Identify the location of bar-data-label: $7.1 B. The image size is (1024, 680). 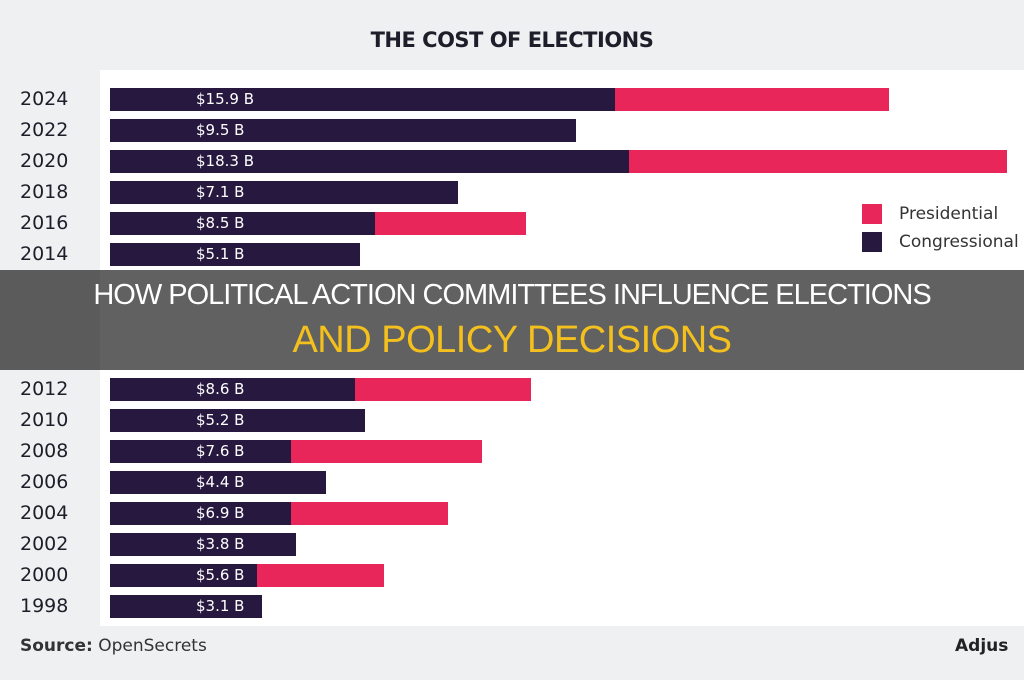
(220, 192).